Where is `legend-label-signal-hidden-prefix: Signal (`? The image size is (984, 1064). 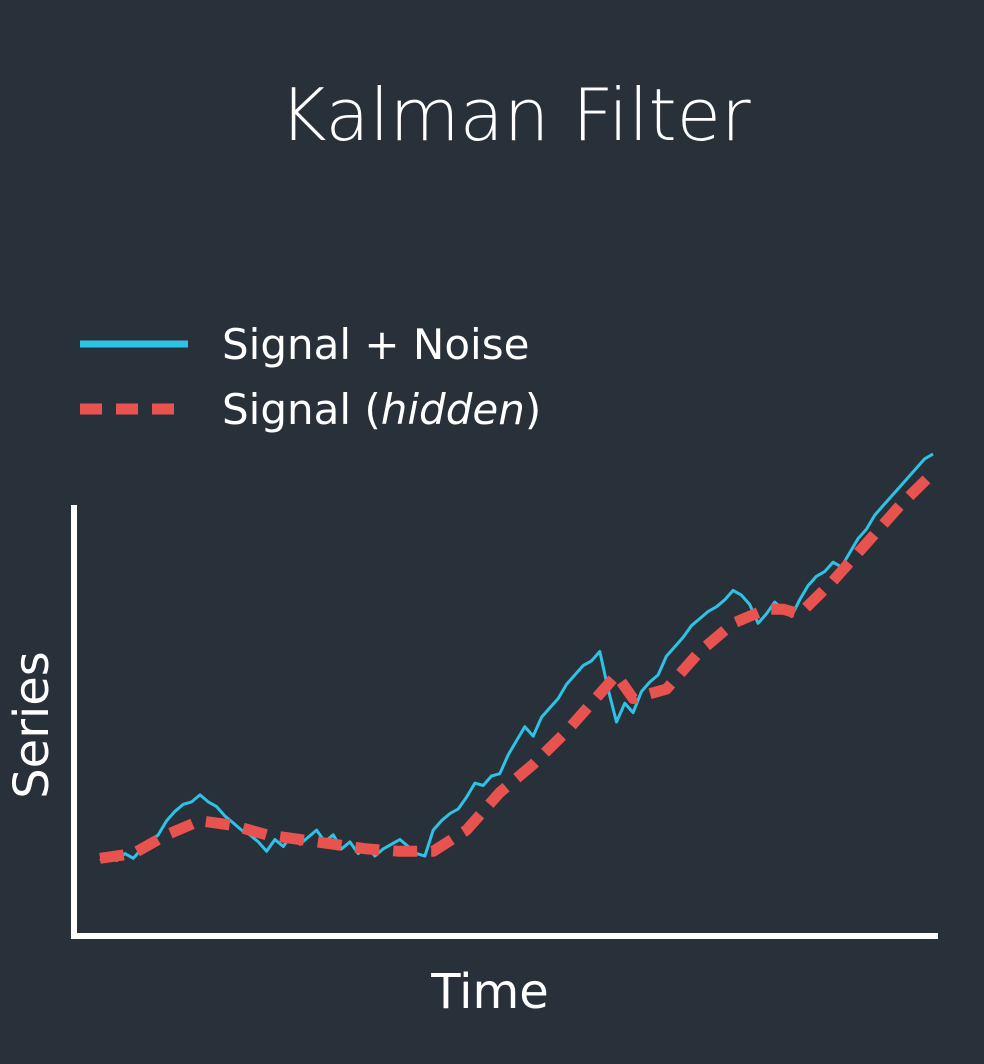 legend-label-signal-hidden-prefix: Signal ( is located at coordinates (301, 409).